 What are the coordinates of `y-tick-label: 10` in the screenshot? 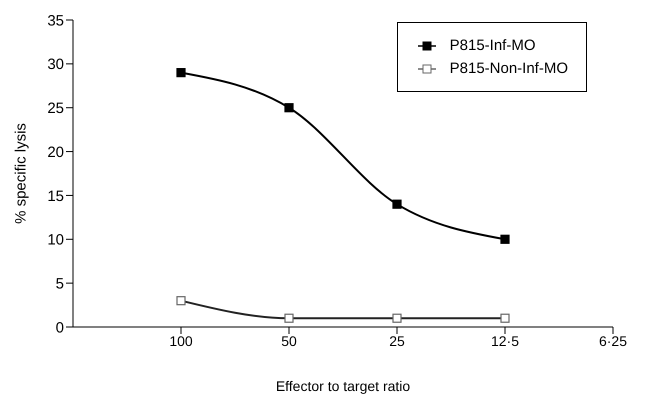 It's located at (55, 240).